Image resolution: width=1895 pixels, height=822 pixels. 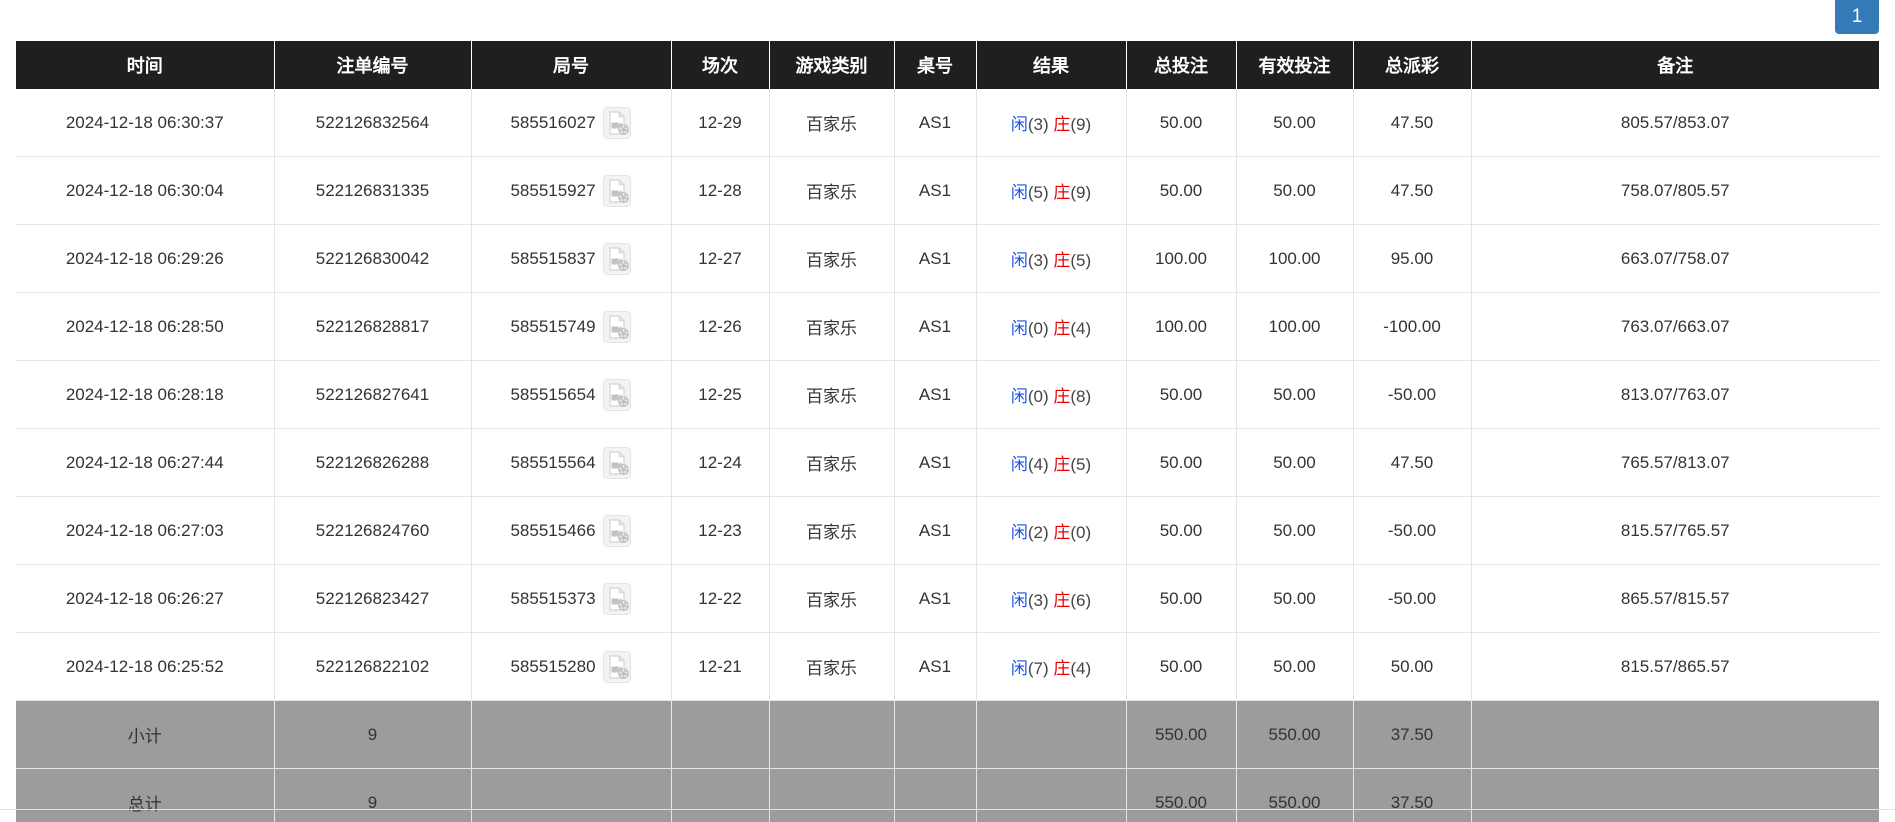 I want to click on game-no-value: 585515927, so click(x=553, y=190).